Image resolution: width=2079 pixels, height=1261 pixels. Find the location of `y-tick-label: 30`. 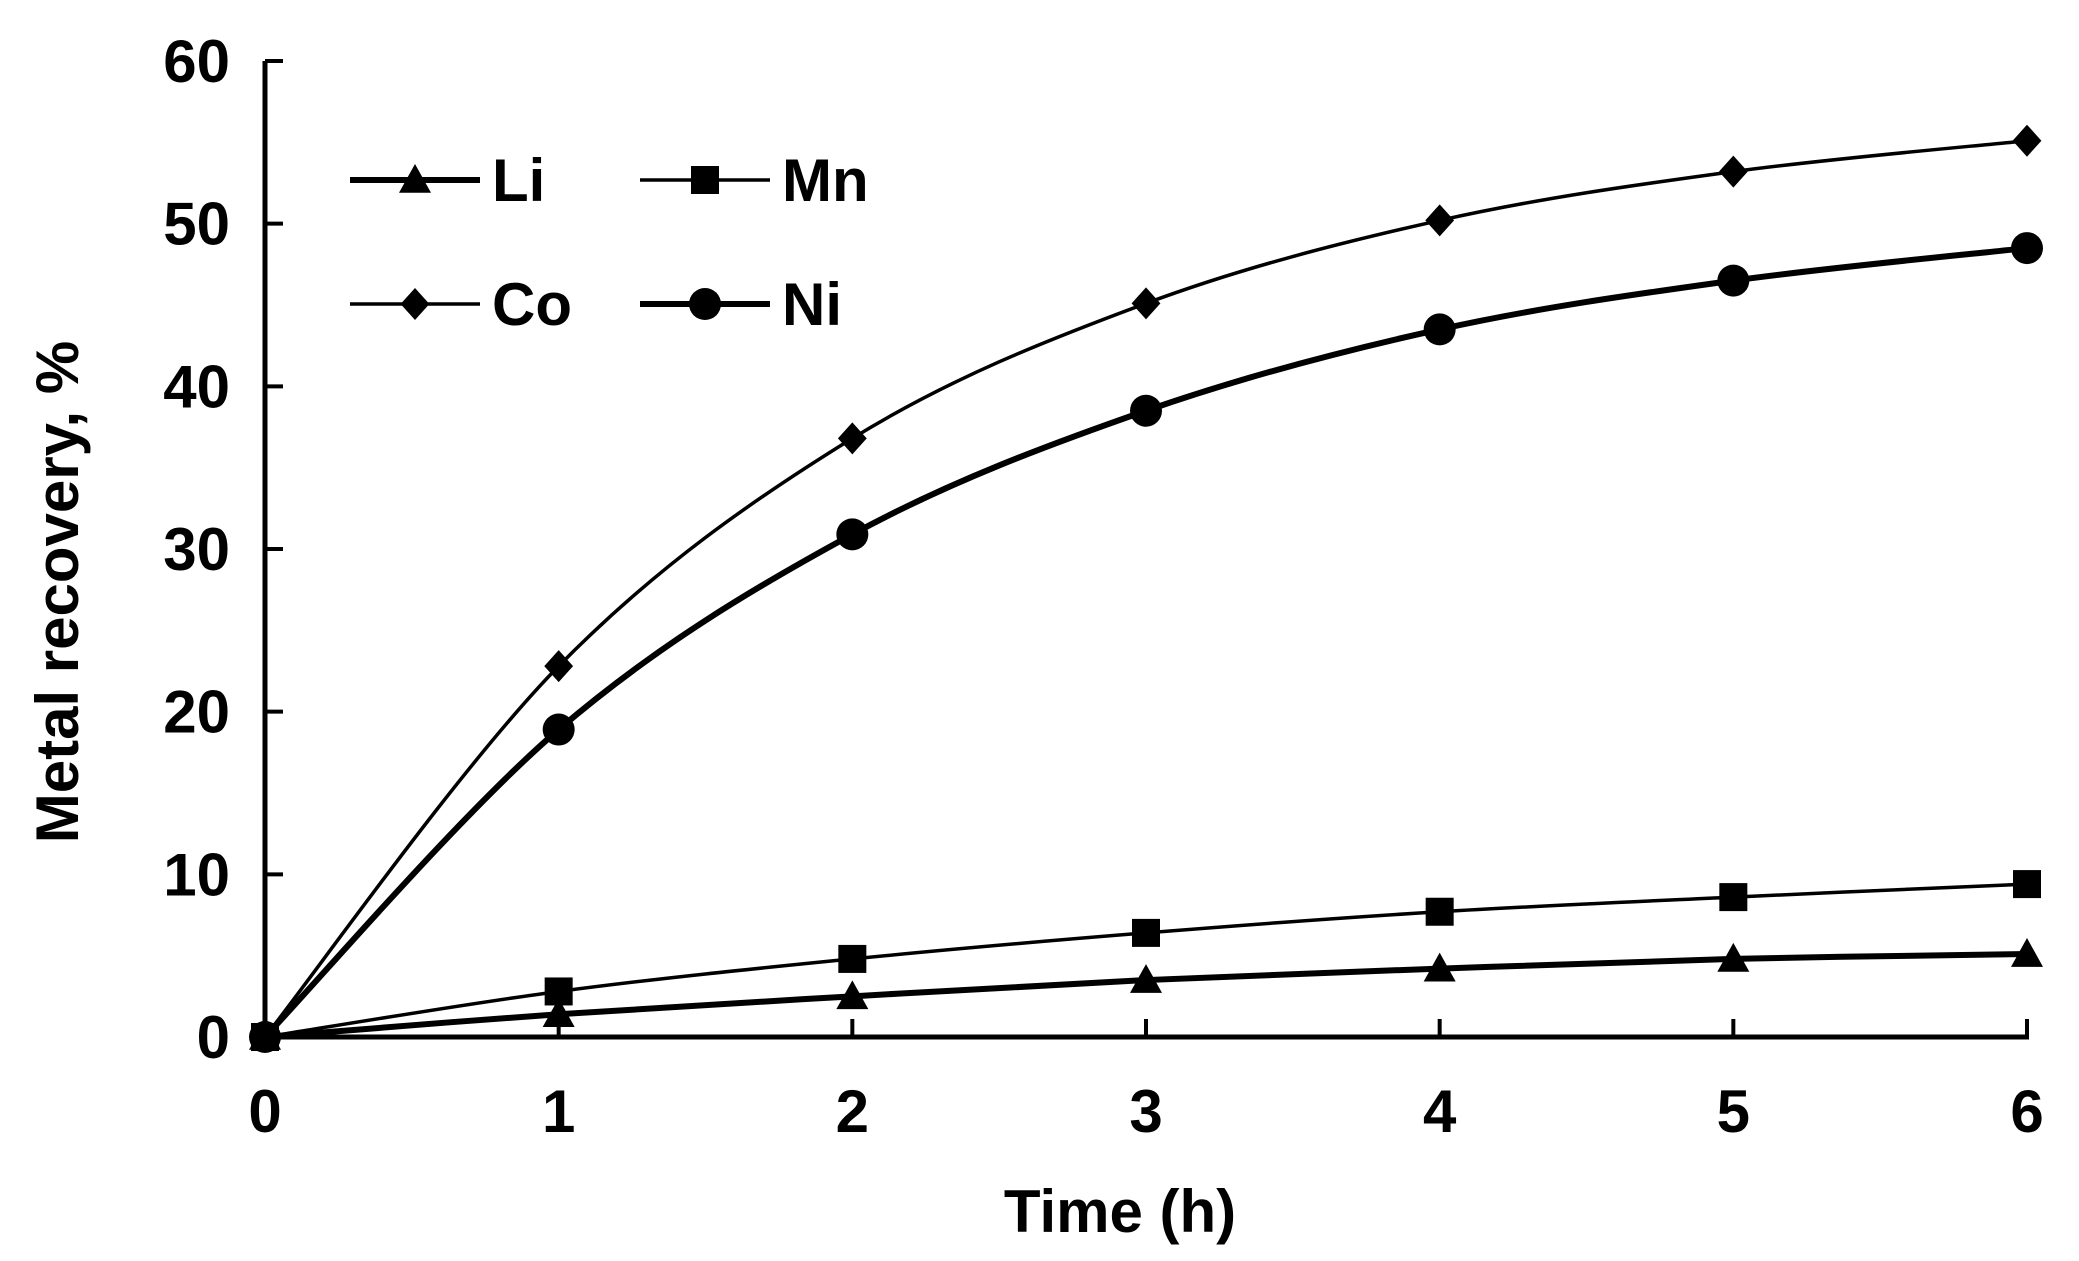

y-tick-label: 30 is located at coordinates (196, 549).